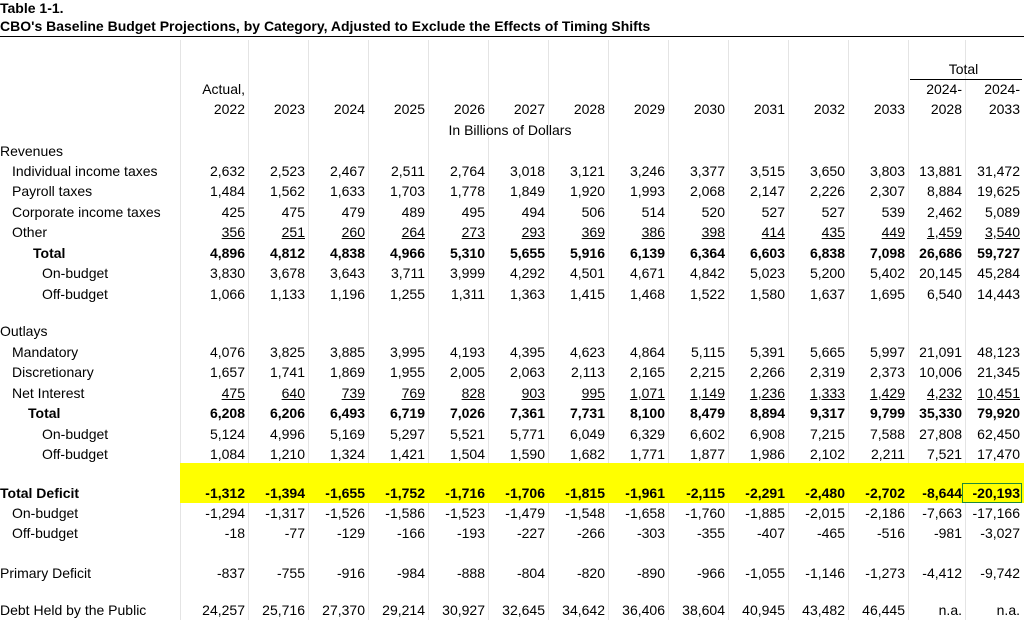  What do you see at coordinates (49, 253) in the screenshot?
I see `row-label: Total` at bounding box center [49, 253].